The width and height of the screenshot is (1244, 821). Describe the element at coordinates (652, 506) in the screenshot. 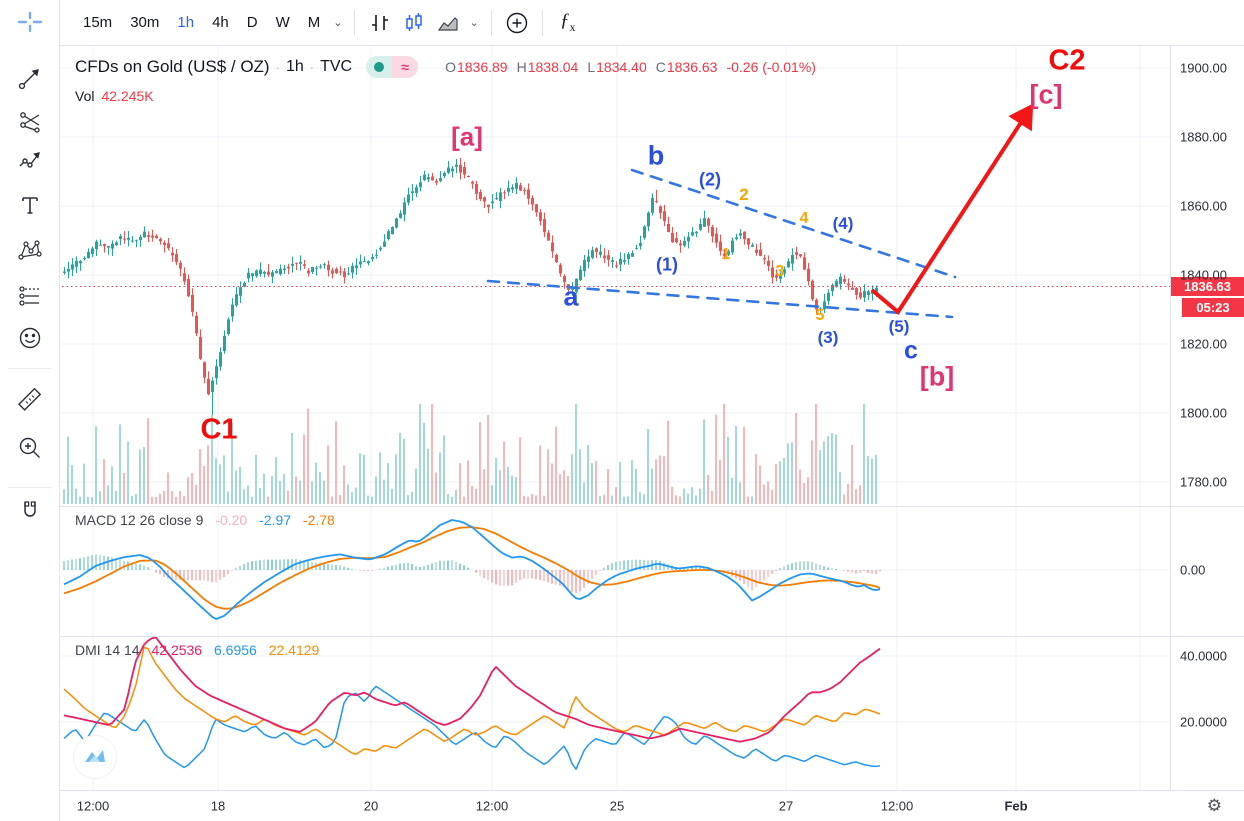

I see `macd-pane-separator` at that location.